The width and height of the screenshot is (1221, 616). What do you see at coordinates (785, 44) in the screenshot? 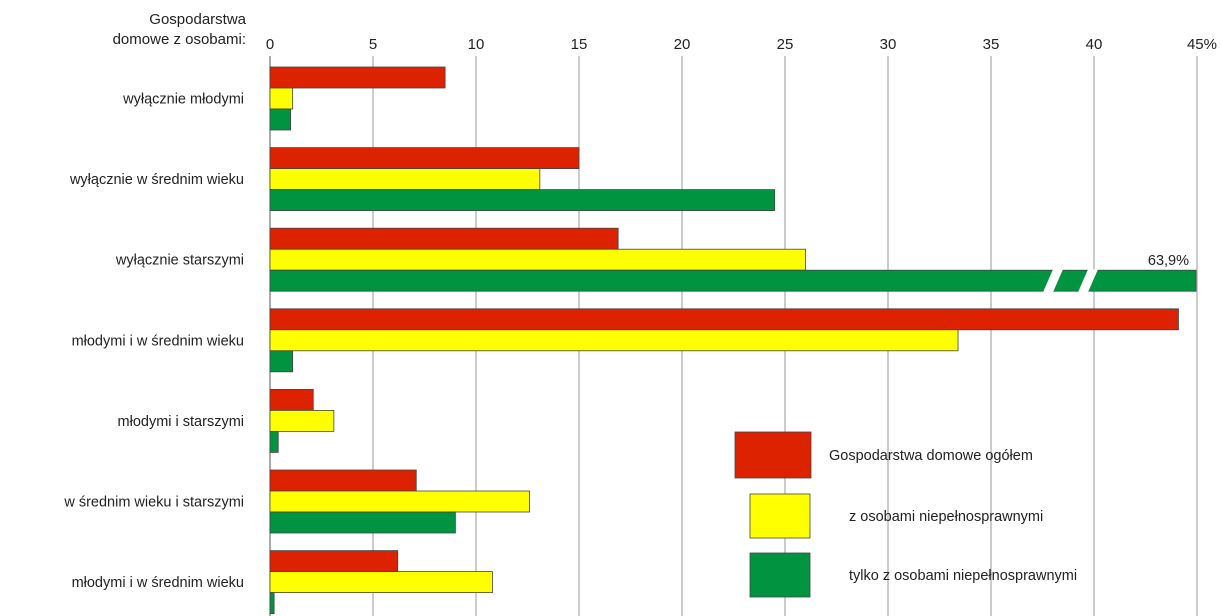
I see `x-tick-label: 25` at bounding box center [785, 44].